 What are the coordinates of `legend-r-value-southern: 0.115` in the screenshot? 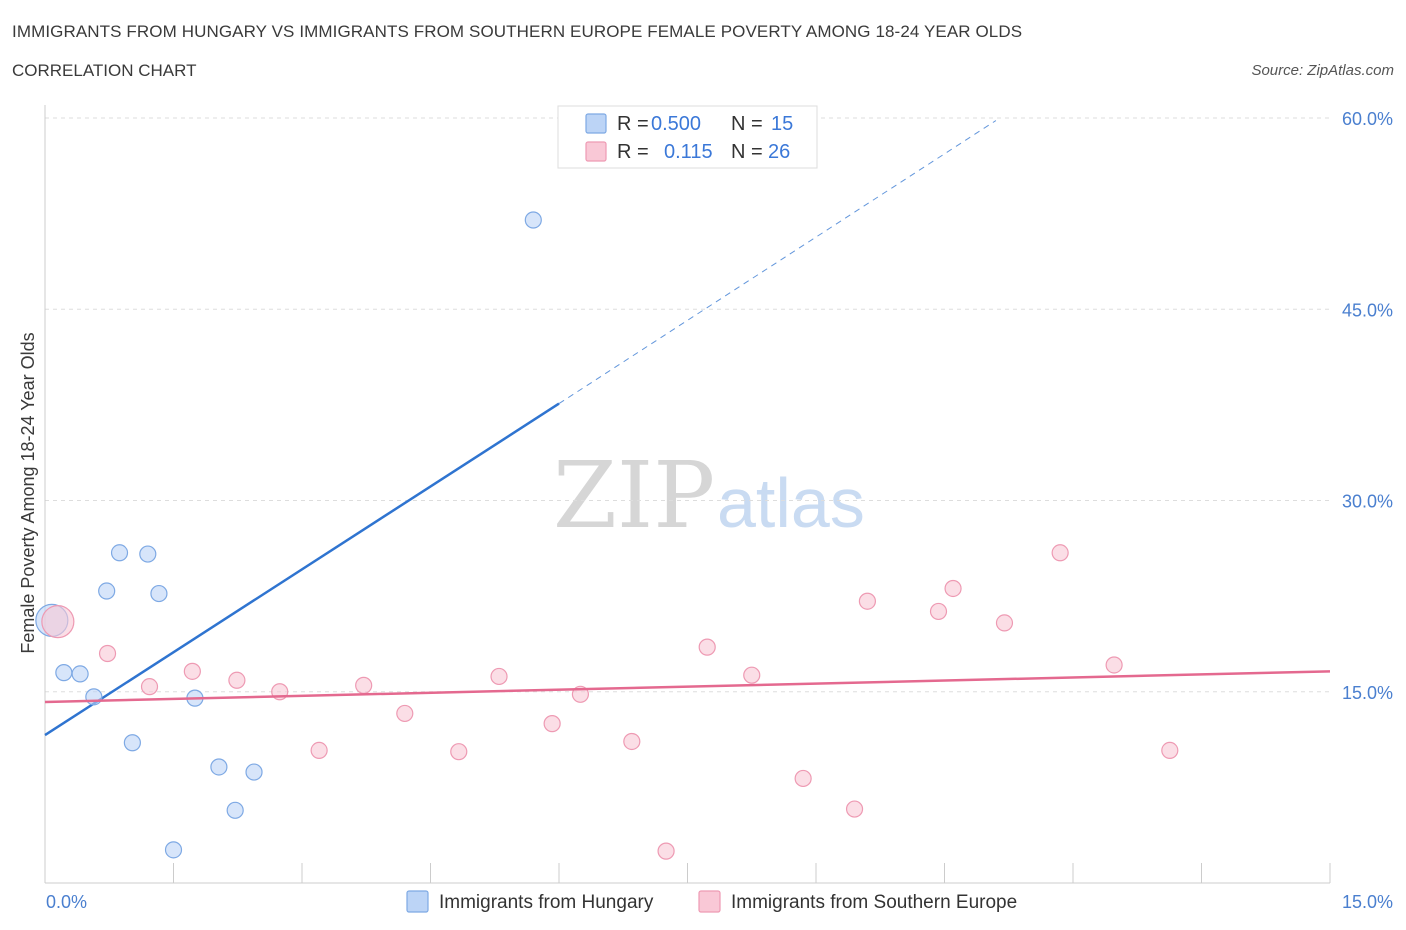 It's located at (688, 152).